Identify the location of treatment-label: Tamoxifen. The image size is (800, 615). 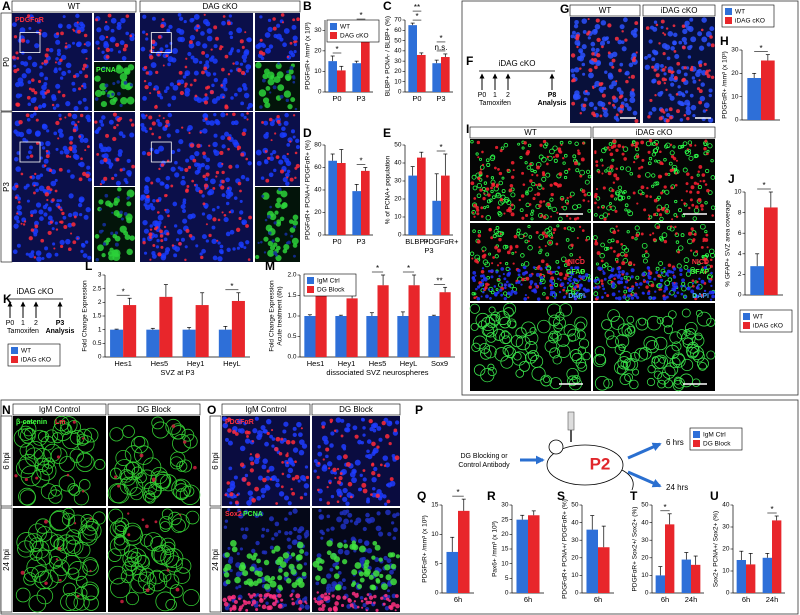
(23, 331).